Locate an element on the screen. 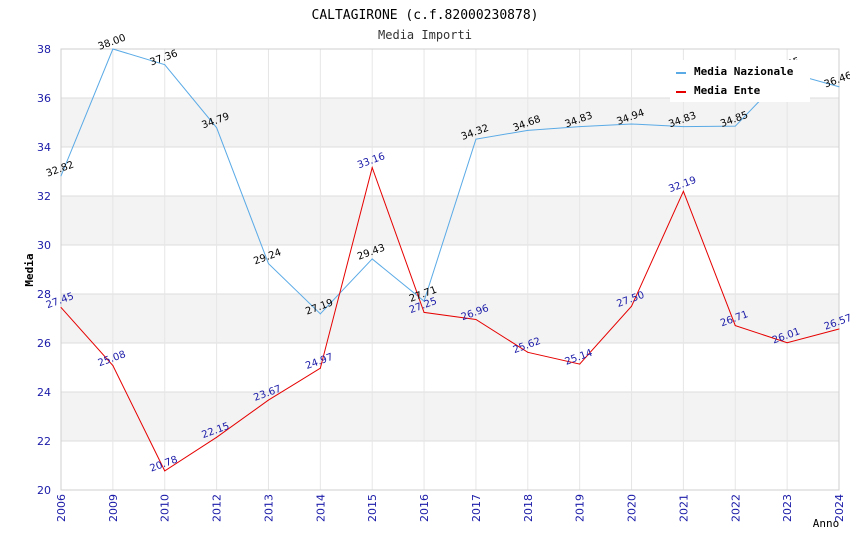 Image resolution: width=850 pixels, height=550 pixels. chart-title: CALTAGIRONE (c.f.82000230878) is located at coordinates (425, 15).